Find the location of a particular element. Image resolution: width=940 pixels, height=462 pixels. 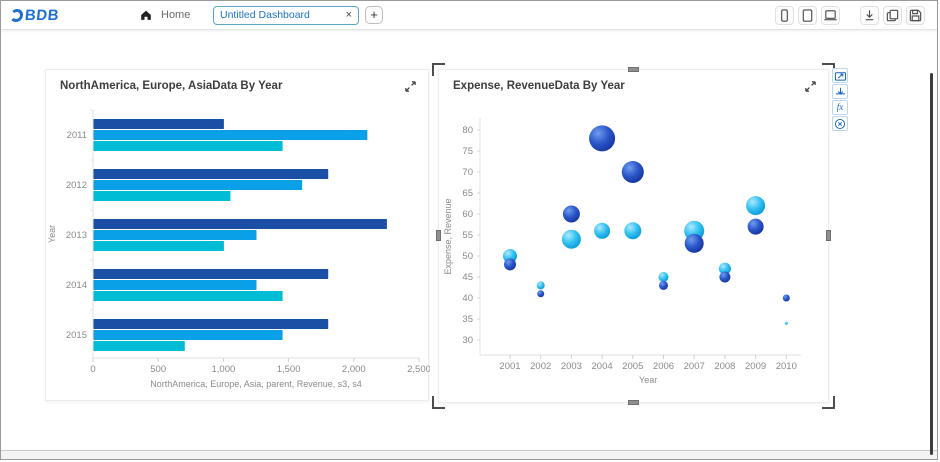

mobile-preview-icon is located at coordinates (784, 15).